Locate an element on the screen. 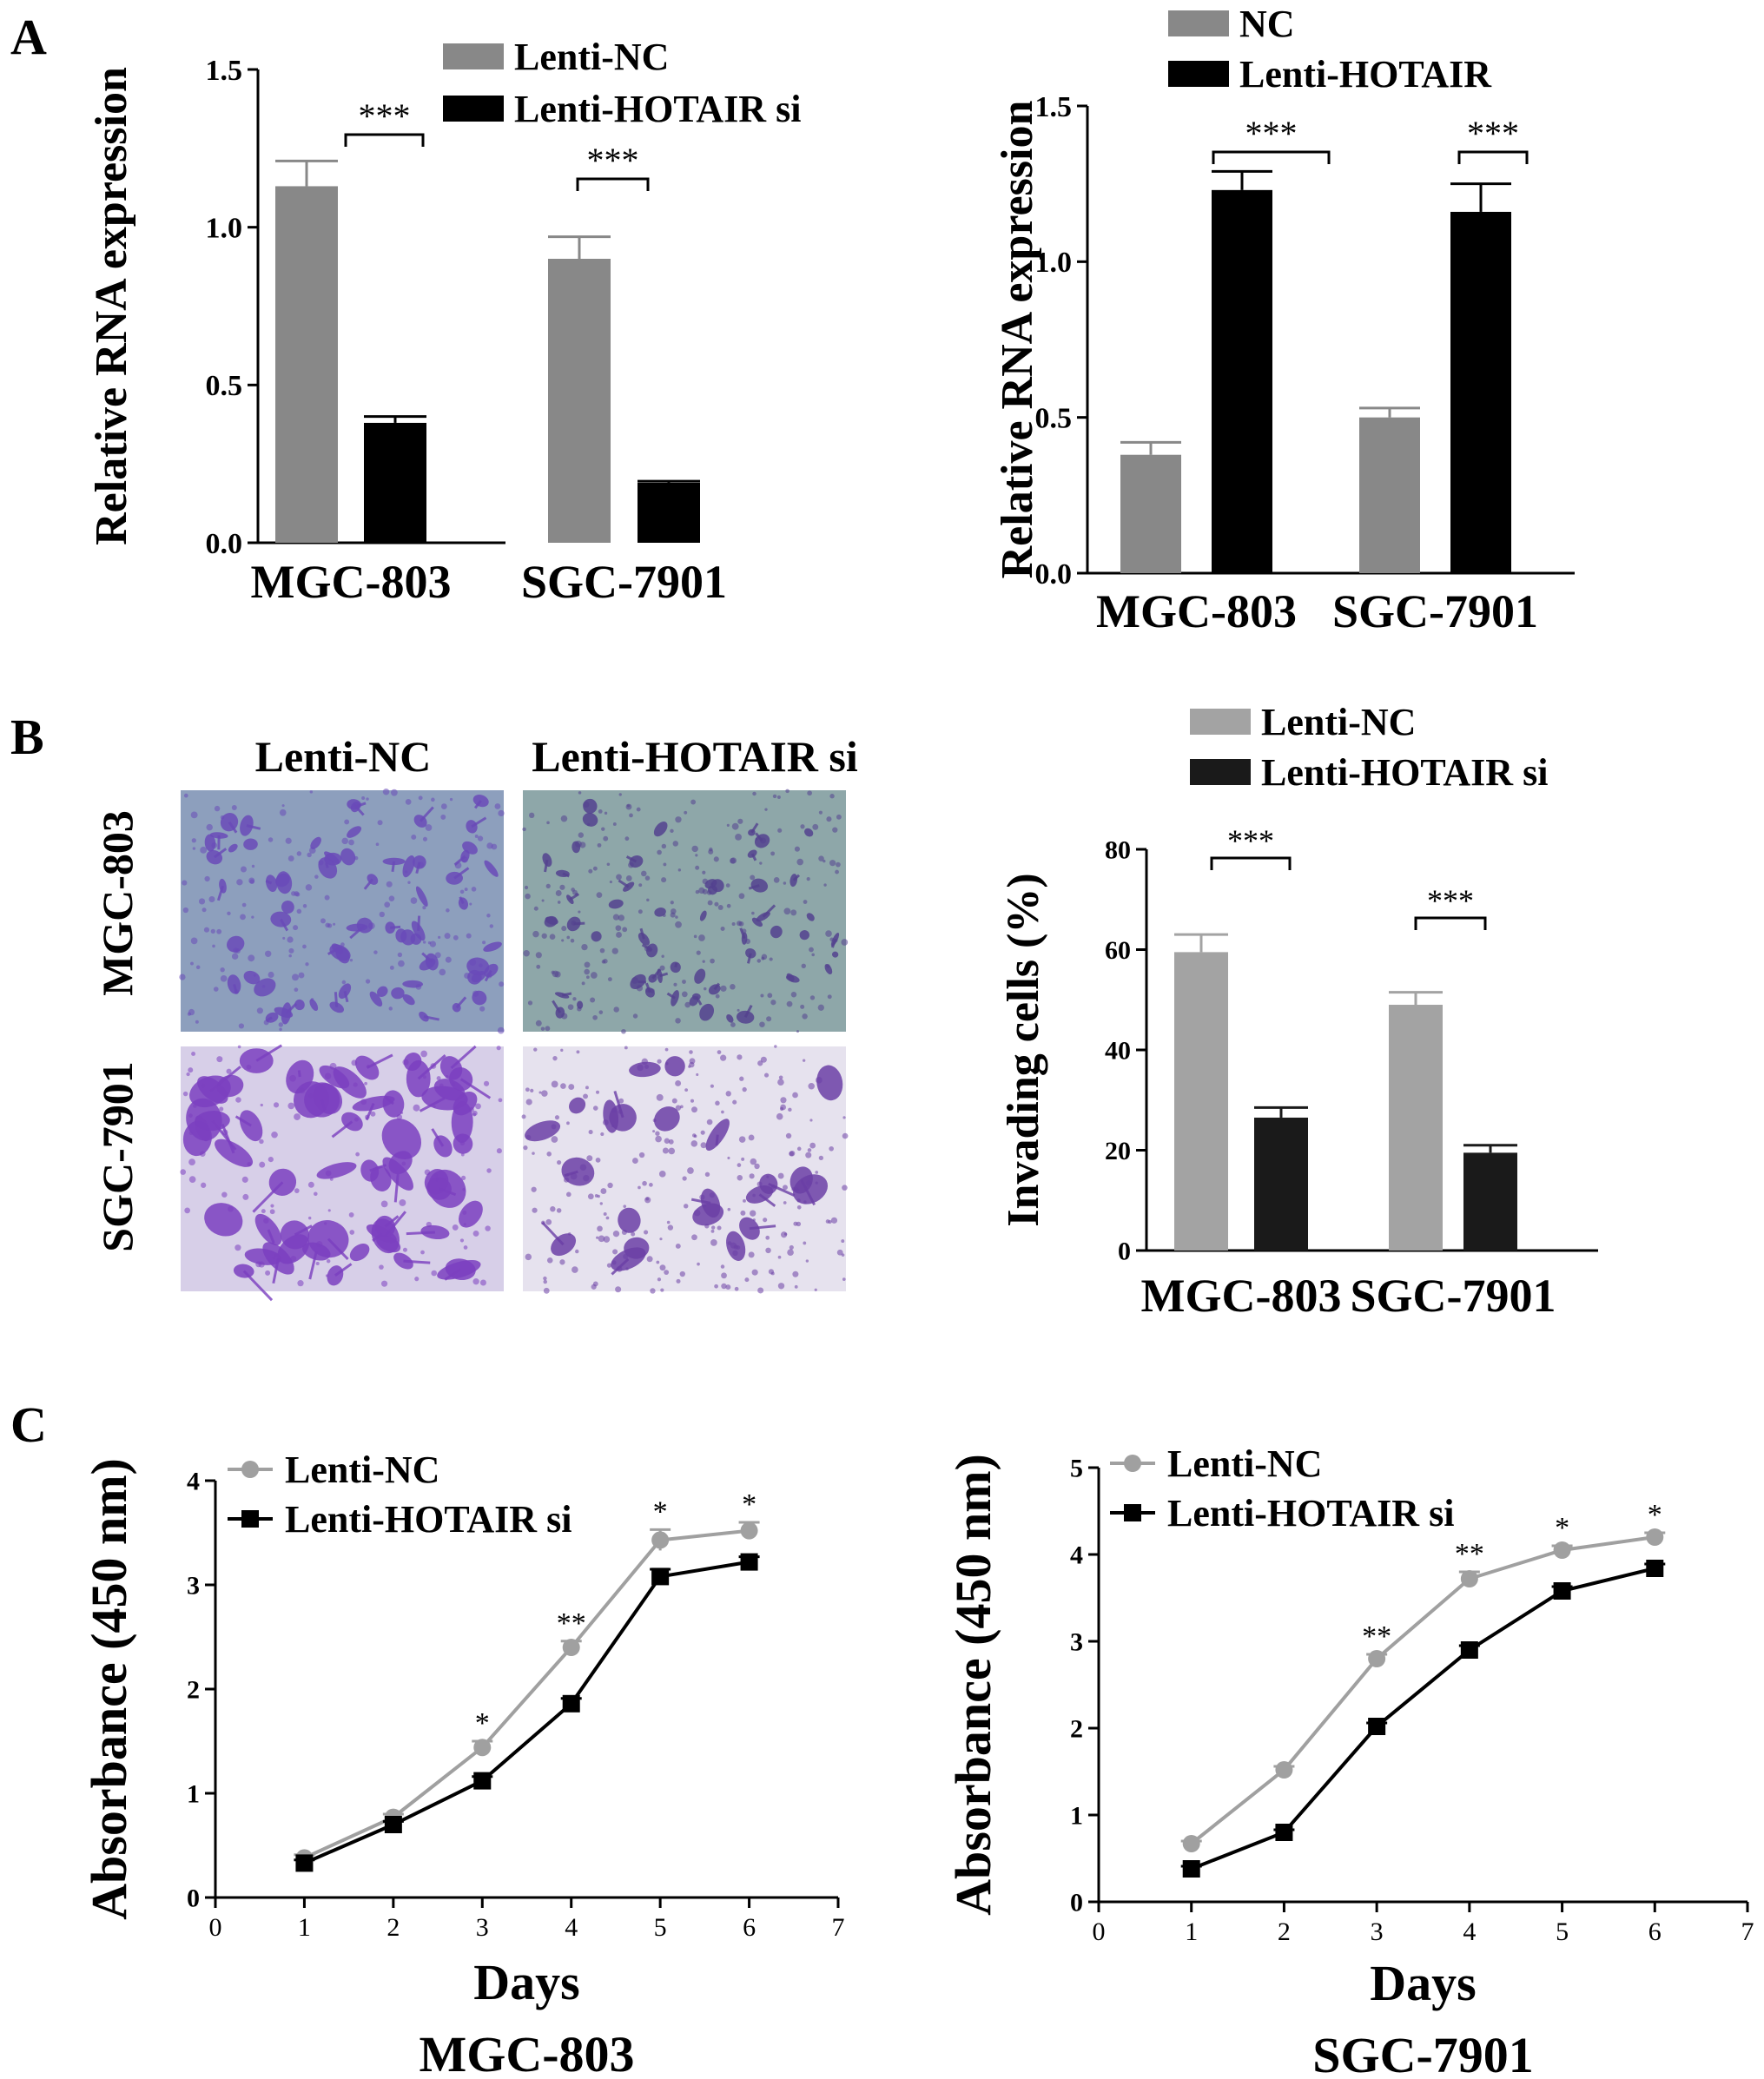 Image resolution: width=1764 pixels, height=2079 pixels. chart-c1-y-axis-label: Absorbance (450 nm) is located at coordinates (109, 1689).